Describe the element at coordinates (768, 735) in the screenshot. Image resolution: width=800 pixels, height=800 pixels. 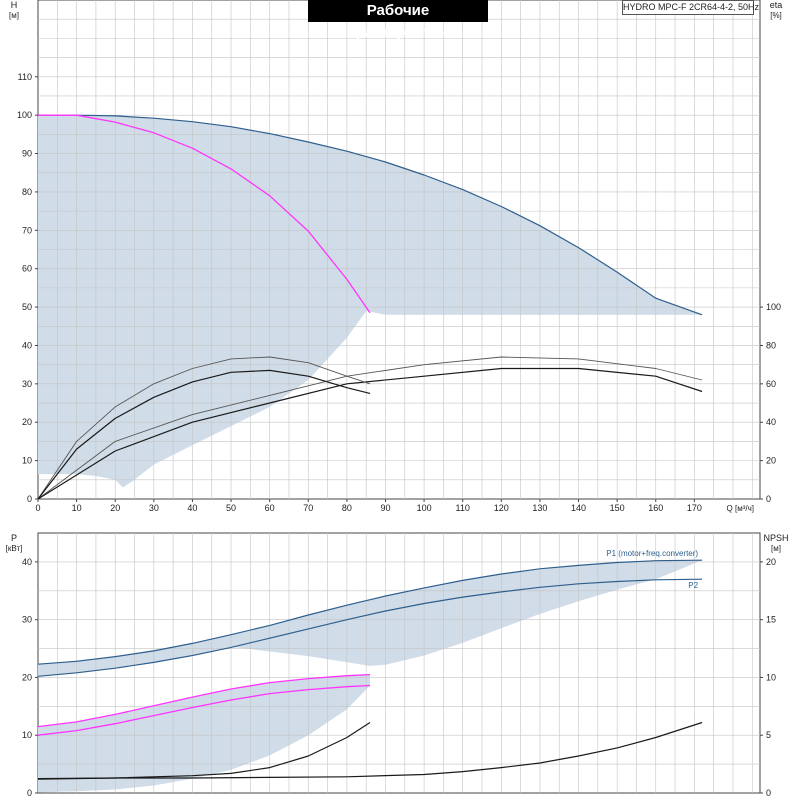
I see `y-right-tick-label: 5` at that location.